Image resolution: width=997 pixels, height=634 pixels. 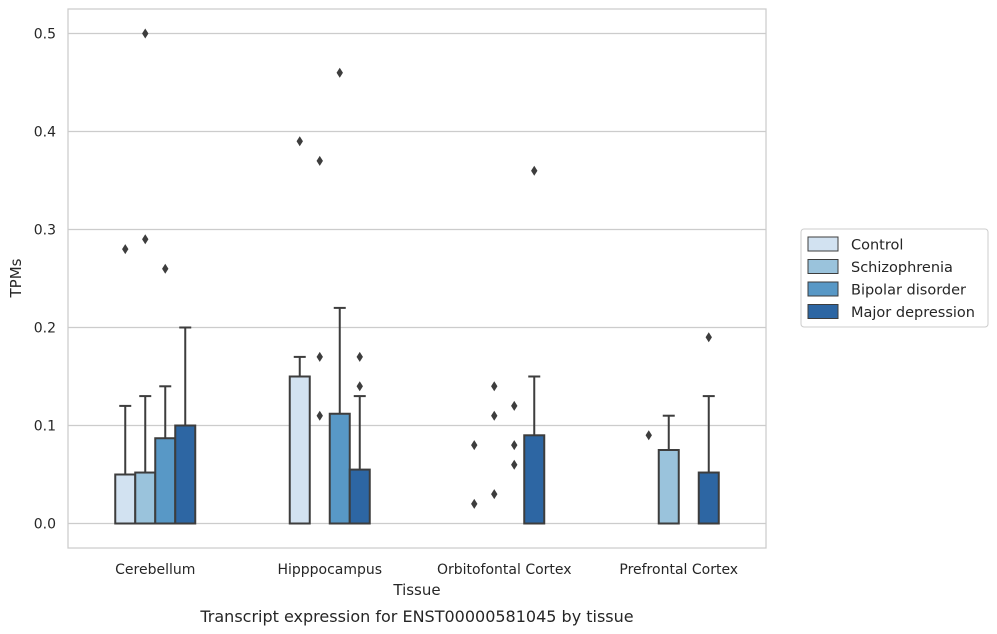 What do you see at coordinates (877, 246) in the screenshot?
I see `legend-entry: Control` at bounding box center [877, 246].